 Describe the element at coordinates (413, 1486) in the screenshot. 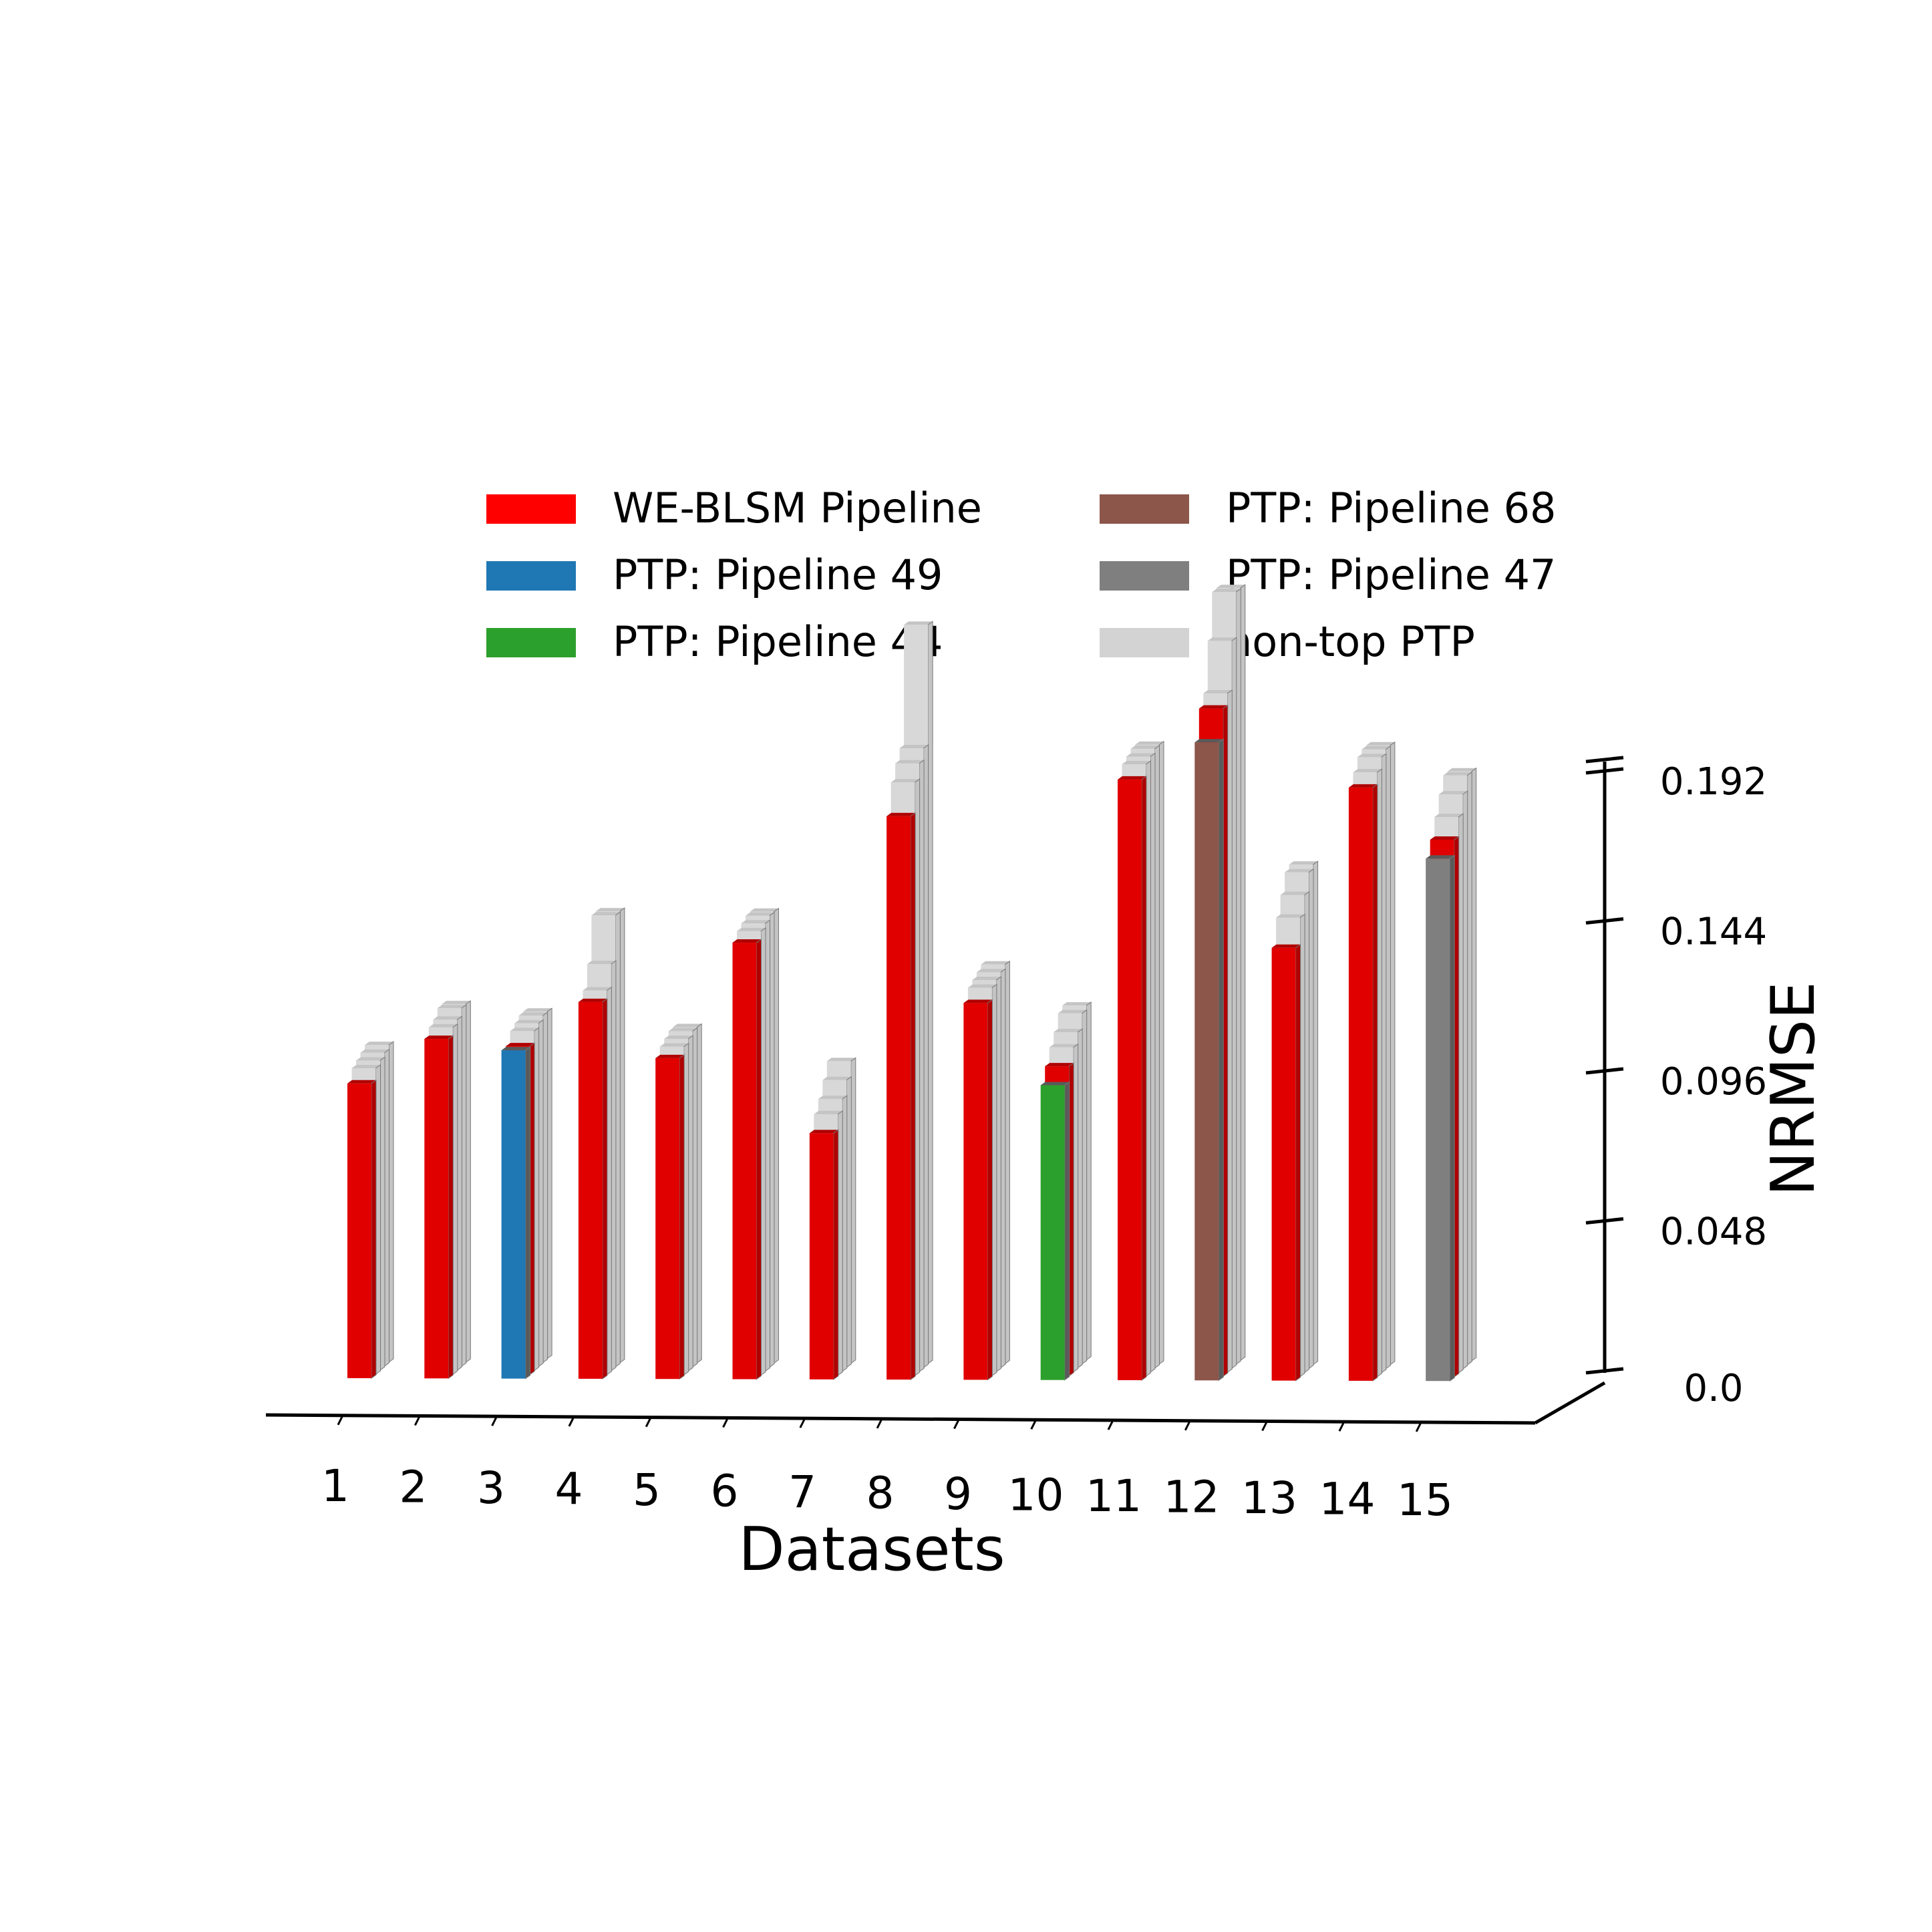

I see `x-tick-label: 2` at that location.